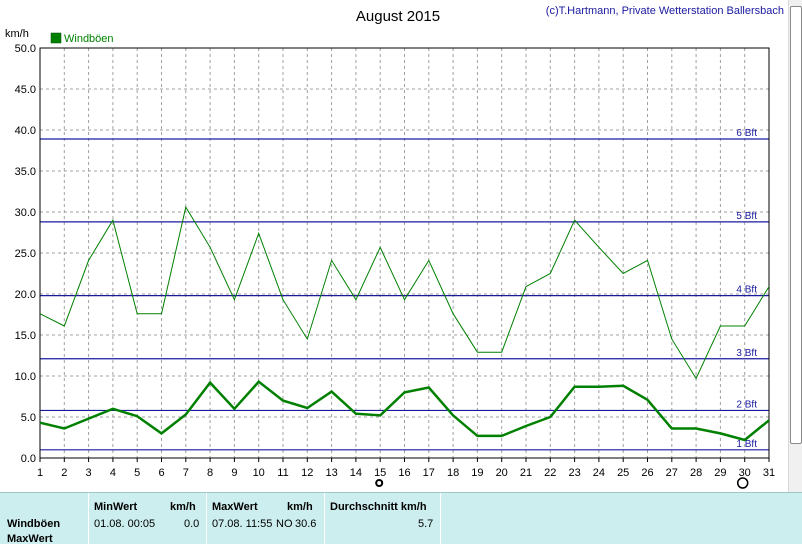  I want to click on avg-header: Durchschnitt km/h, so click(378, 507).